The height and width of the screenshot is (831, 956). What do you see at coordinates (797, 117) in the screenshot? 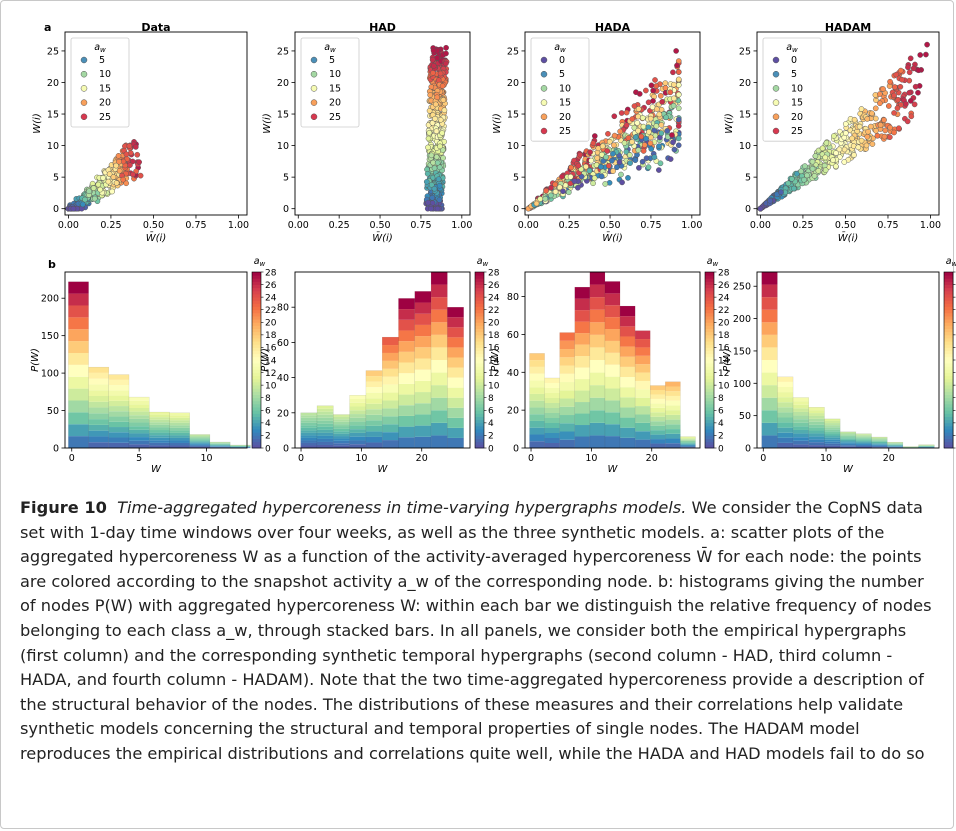
I see `legend-entry: 20` at bounding box center [797, 117].